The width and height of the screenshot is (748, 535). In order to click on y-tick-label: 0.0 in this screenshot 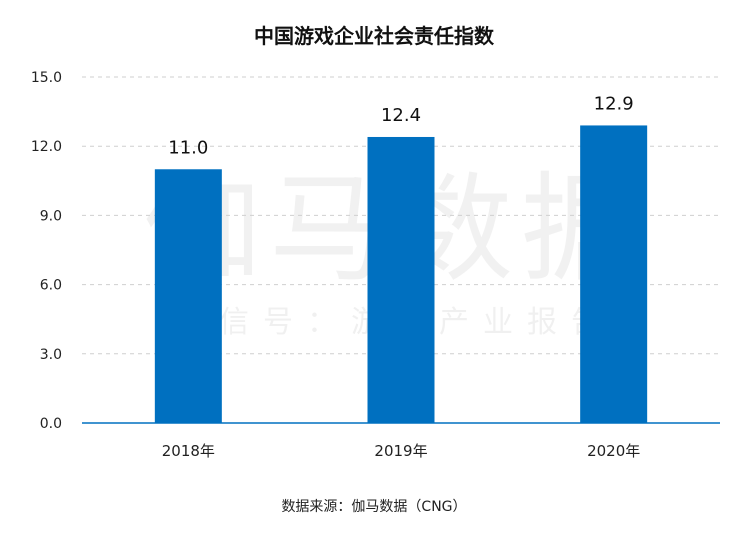, I will do `click(51, 424)`.